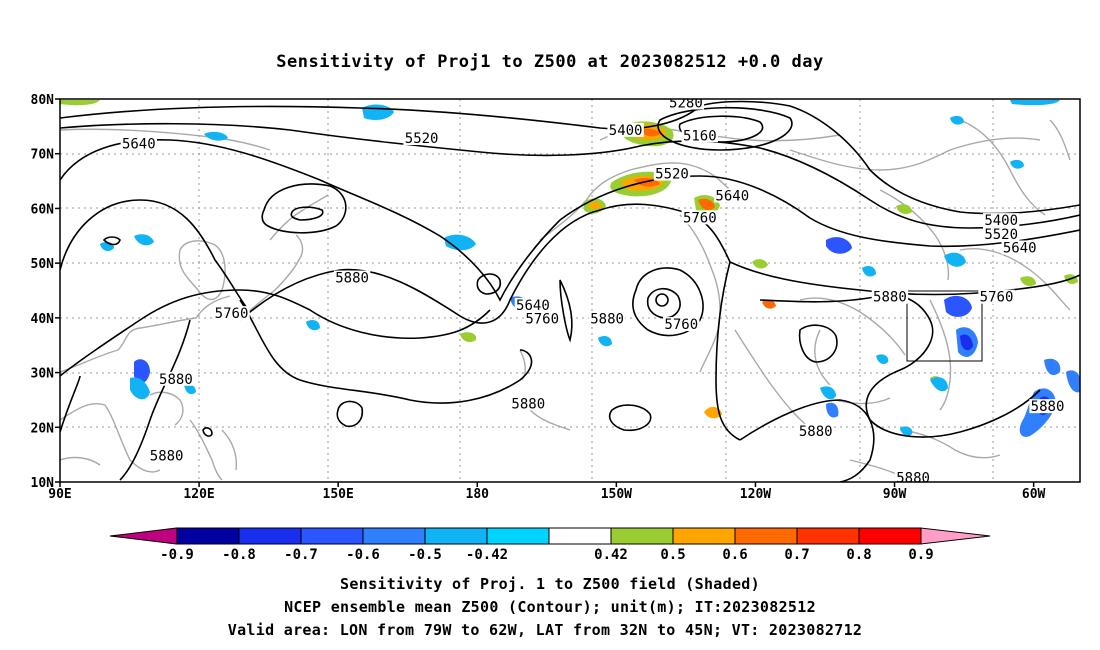  What do you see at coordinates (755, 494) in the screenshot?
I see `lon-label: 120W` at bounding box center [755, 494].